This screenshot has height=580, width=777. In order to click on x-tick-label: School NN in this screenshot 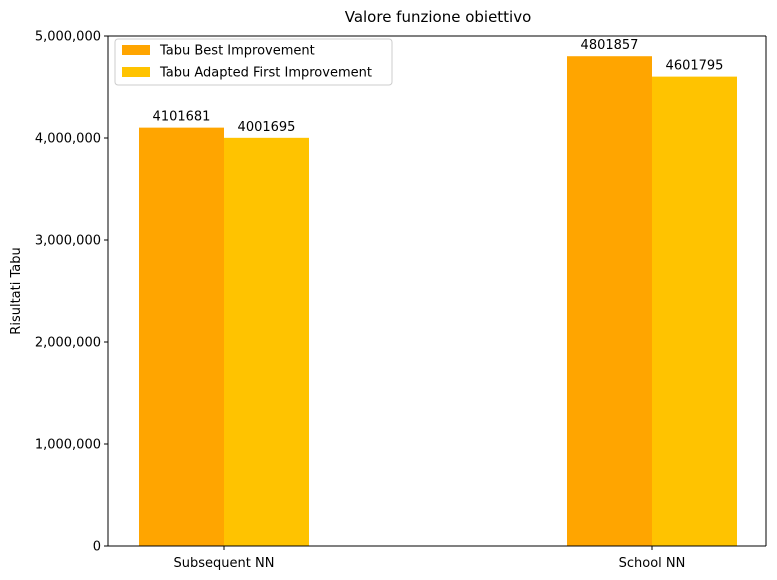, I will do `click(652, 563)`.